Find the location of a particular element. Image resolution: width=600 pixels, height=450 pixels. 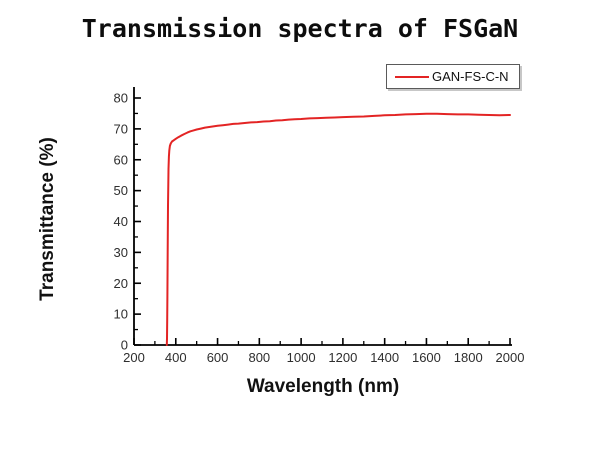

x-tick-label: 200 is located at coordinates (134, 357).